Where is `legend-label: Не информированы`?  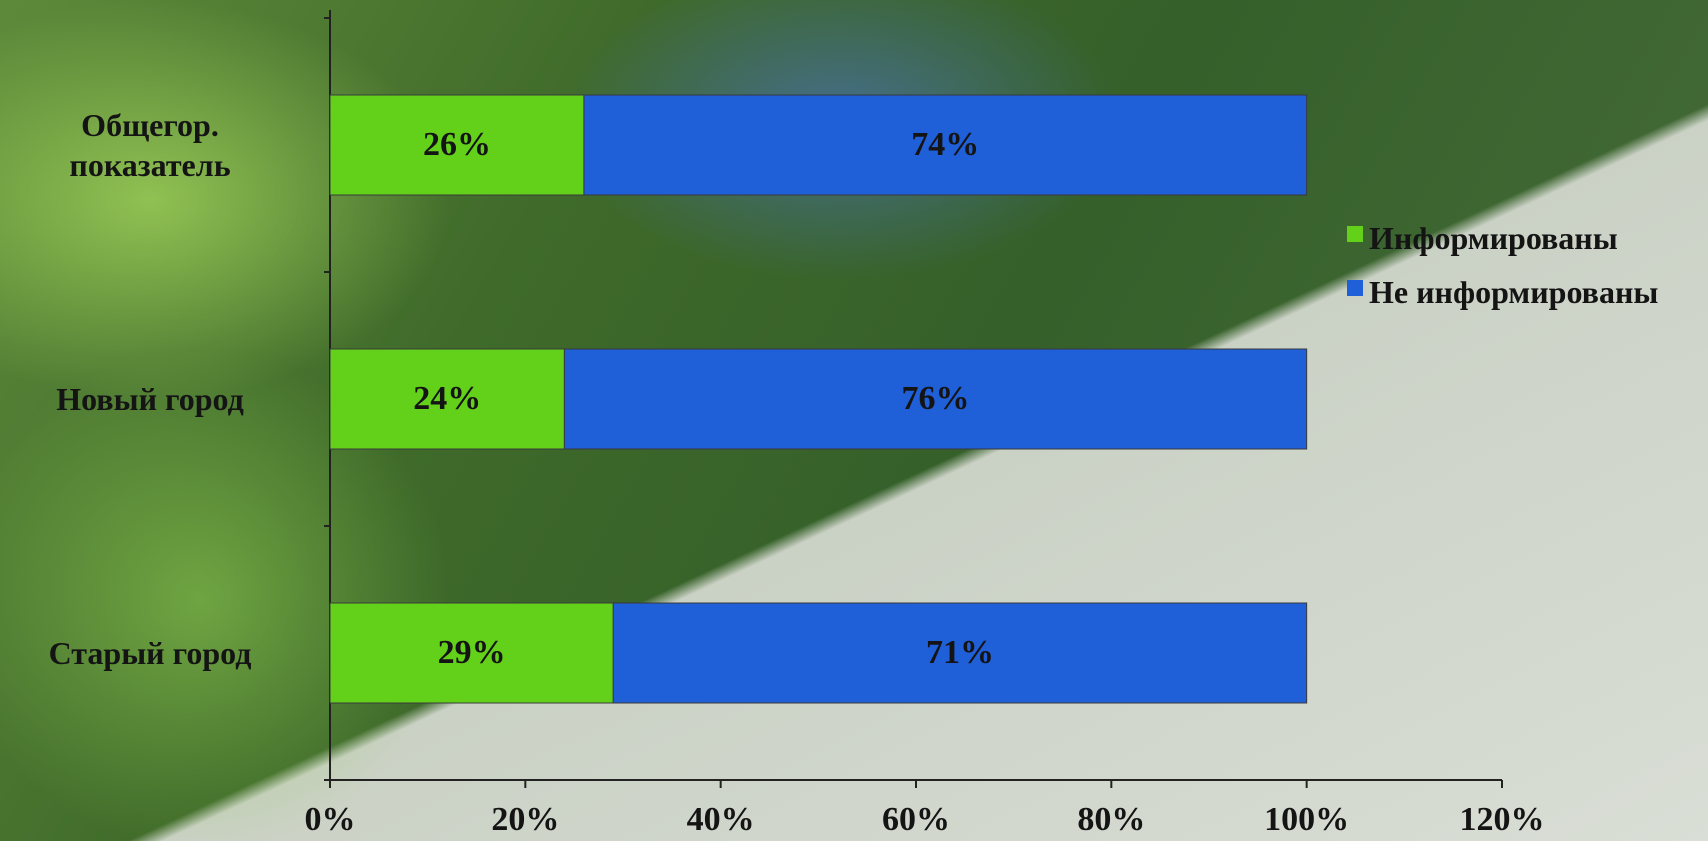 legend-label: Не информированы is located at coordinates (1514, 292).